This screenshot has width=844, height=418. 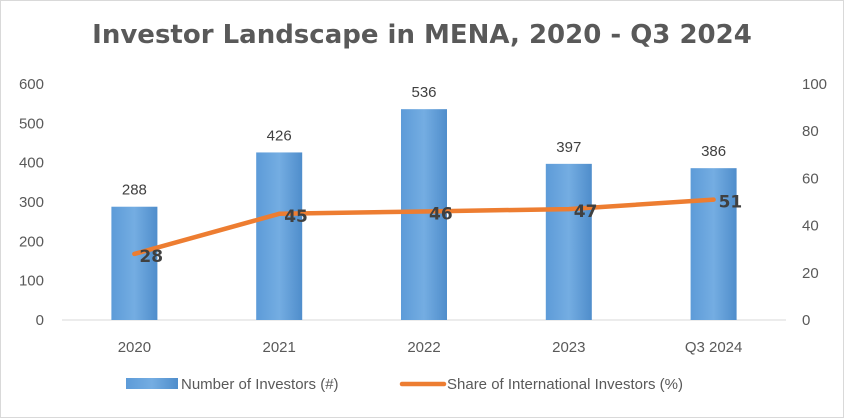 What do you see at coordinates (568, 147) in the screenshot?
I see `bar-data-label: 397` at bounding box center [568, 147].